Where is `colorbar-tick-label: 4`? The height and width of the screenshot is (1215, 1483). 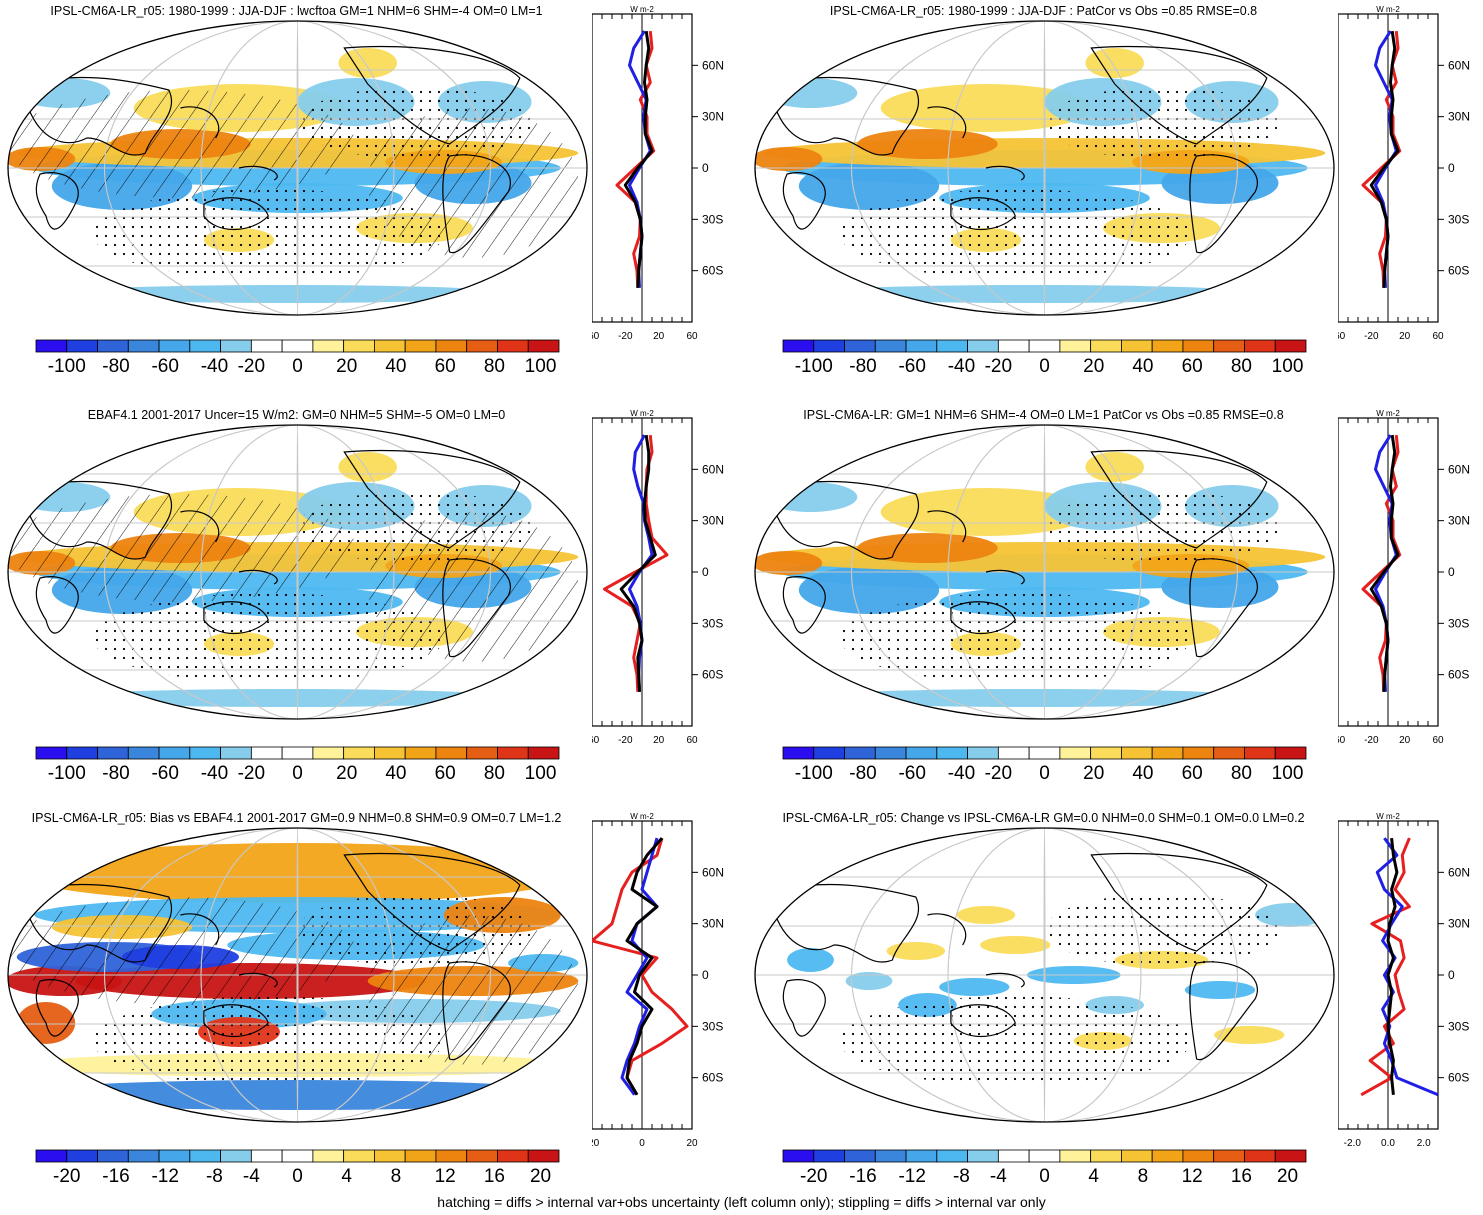 colorbar-tick-label: 4 is located at coordinates (1094, 1176).